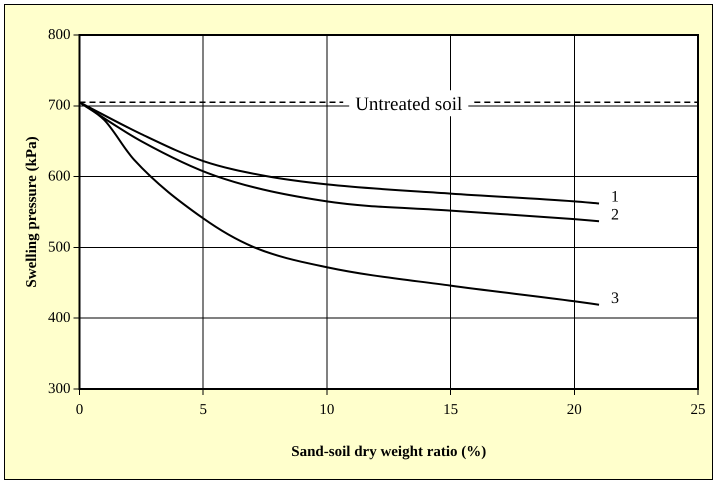 The image size is (717, 484). What do you see at coordinates (59, 176) in the screenshot?
I see `y-tick-label: 600` at bounding box center [59, 176].